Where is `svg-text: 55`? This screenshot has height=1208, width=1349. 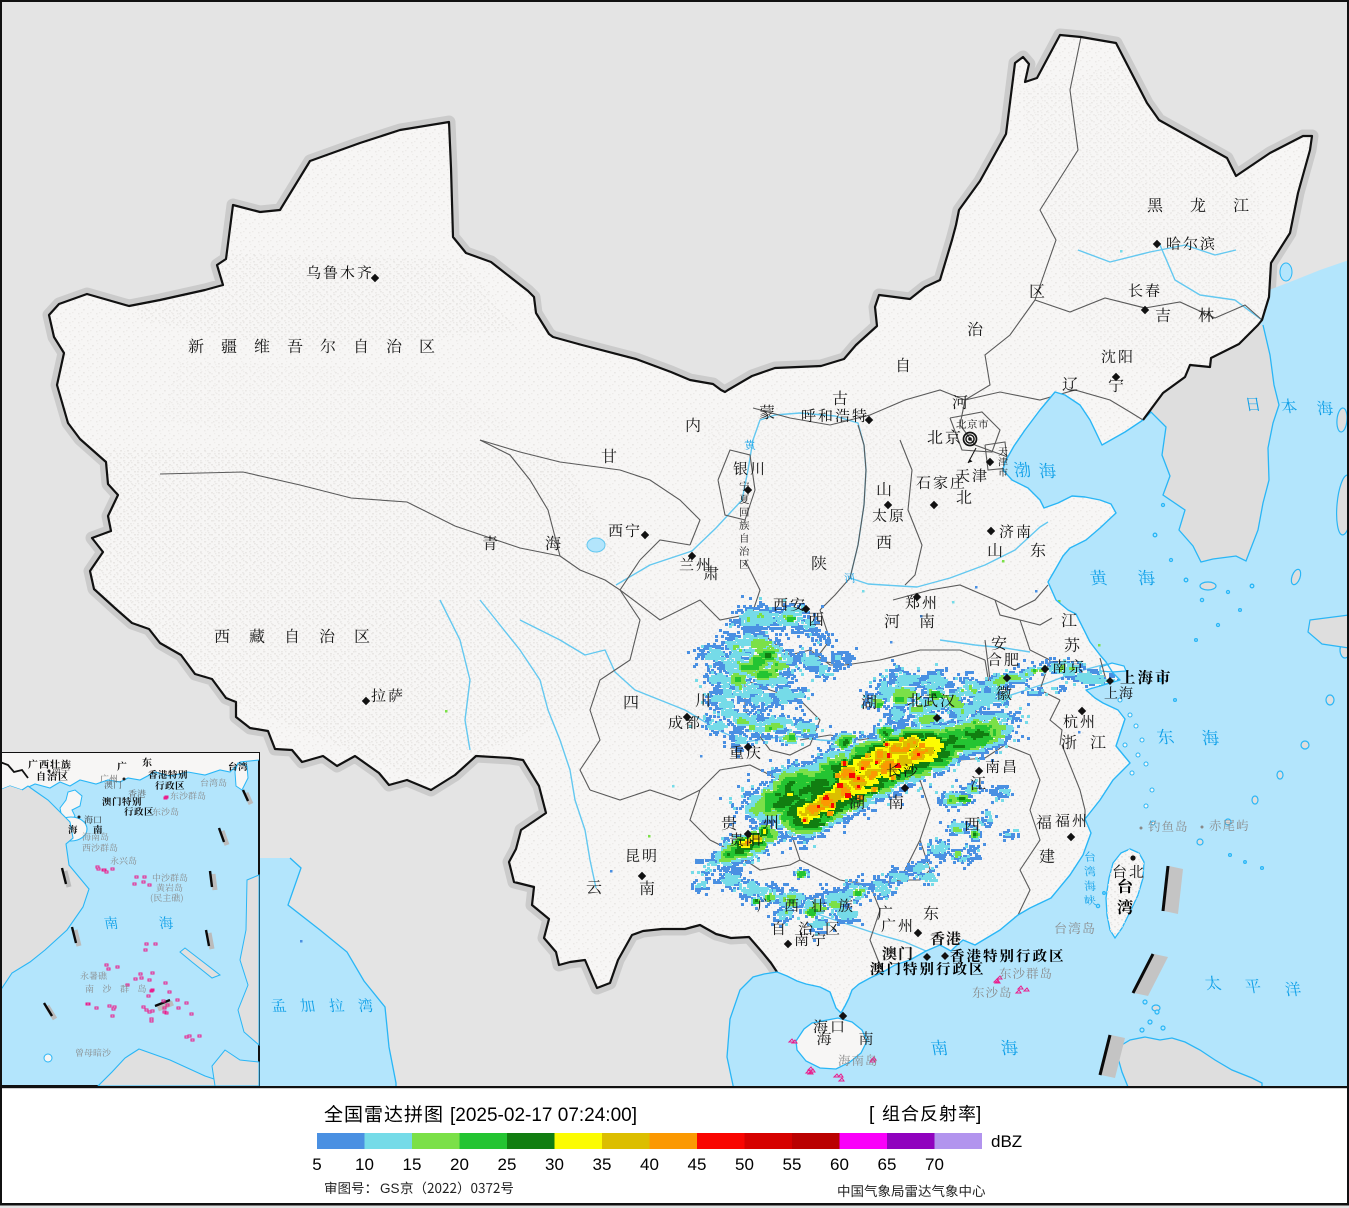 svg-text: 55 is located at coordinates (792, 1164).